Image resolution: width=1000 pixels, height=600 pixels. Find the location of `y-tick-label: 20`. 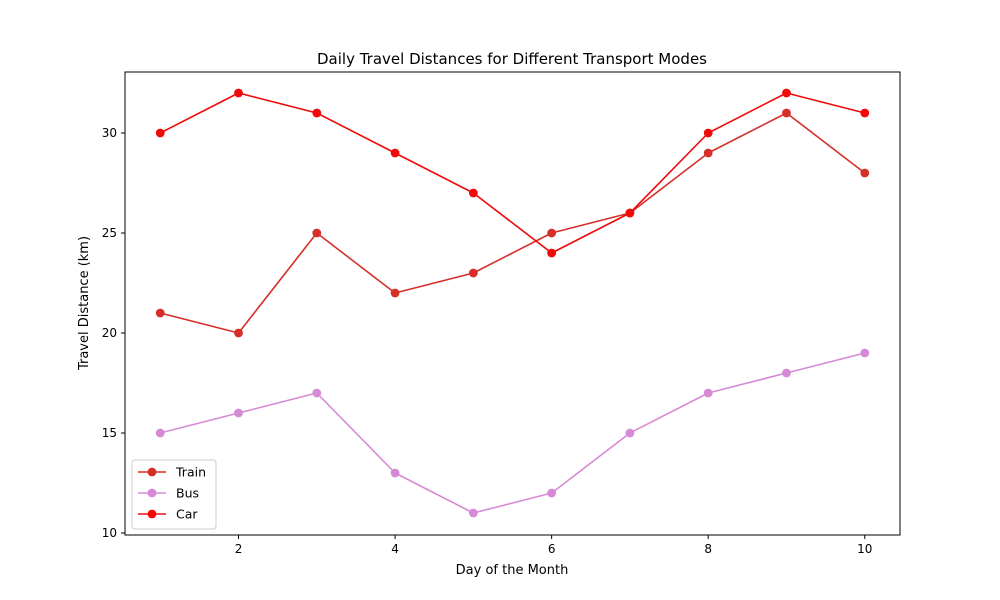

y-tick-label: 20 is located at coordinates (109, 333).